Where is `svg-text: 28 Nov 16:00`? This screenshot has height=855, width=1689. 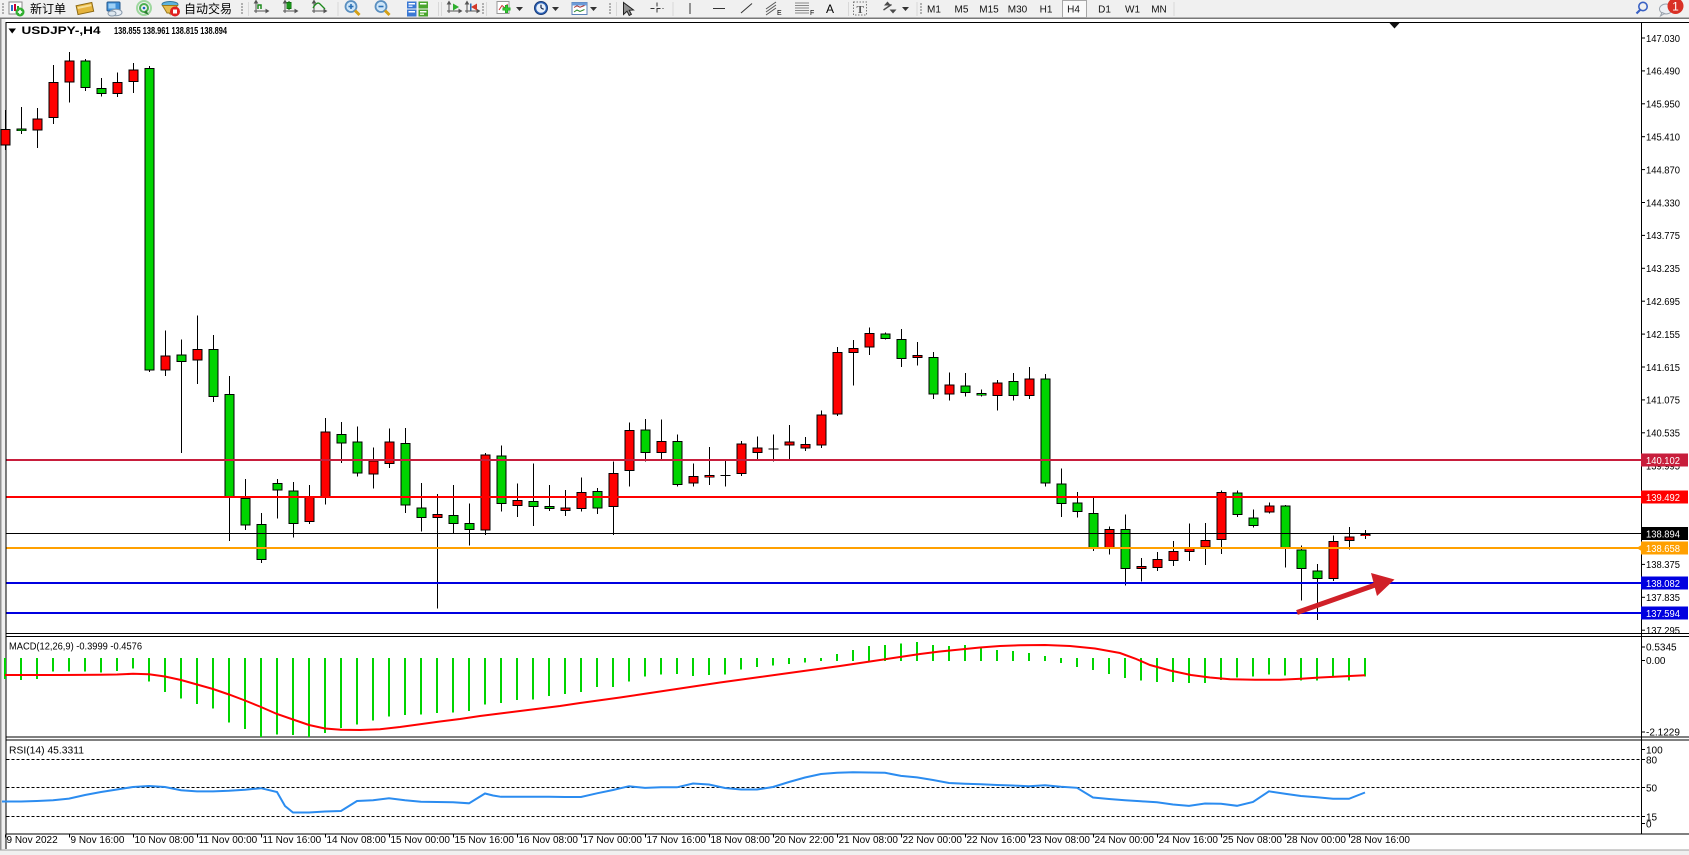 svg-text: 28 Nov 16:00 is located at coordinates (1381, 840).